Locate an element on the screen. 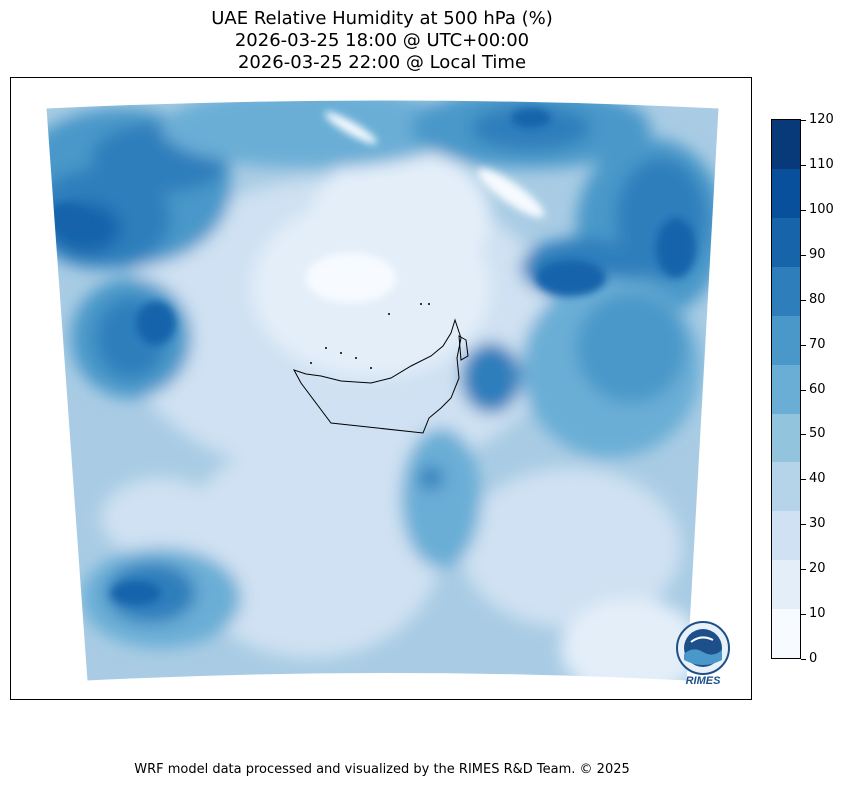  colorbar-tick-label: 60 is located at coordinates (817, 389).